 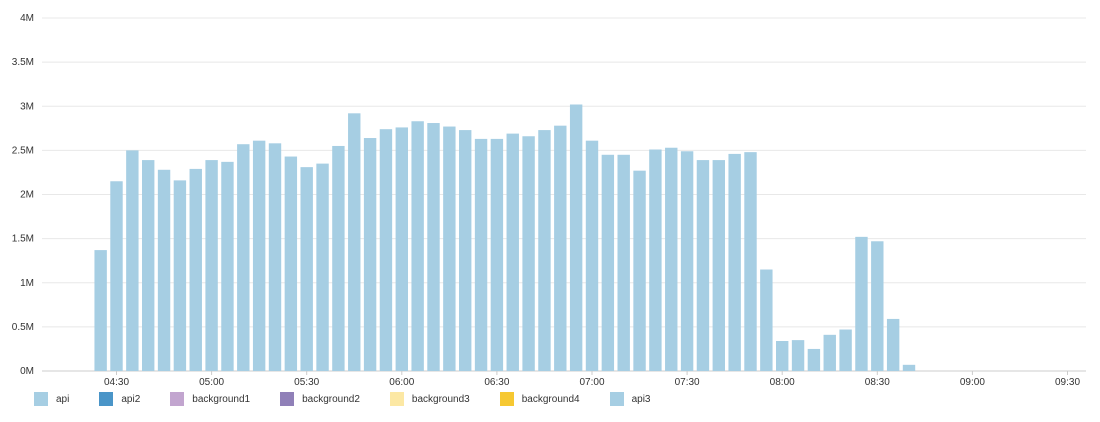 What do you see at coordinates (687, 382) in the screenshot?
I see `x-tick-label: 07:30` at bounding box center [687, 382].